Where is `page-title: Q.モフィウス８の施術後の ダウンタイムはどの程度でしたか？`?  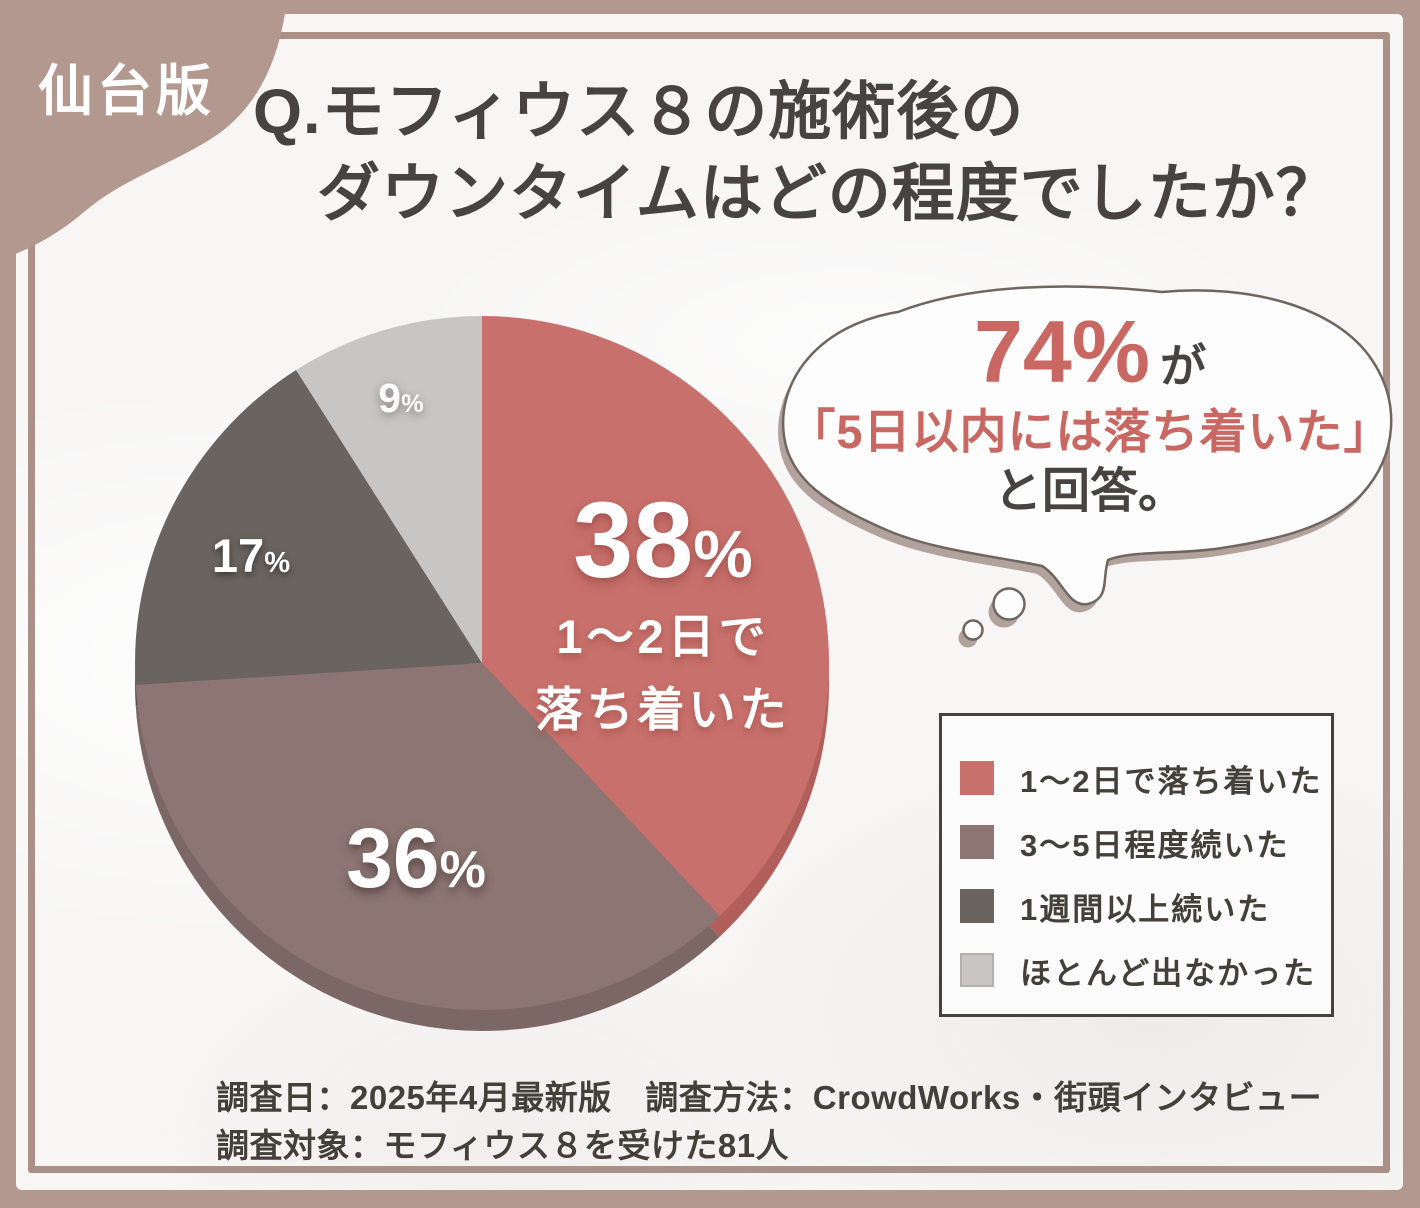 page-title: Q.モフィウス８の施術後の ダウンタイムはどの程度でしたか？ is located at coordinates (796, 154).